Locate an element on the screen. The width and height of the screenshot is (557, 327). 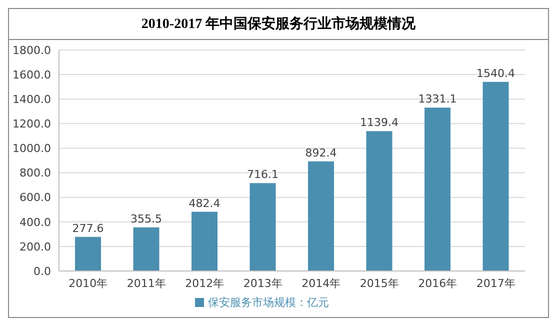
data-label: 892.4 is located at coordinates (321, 153).